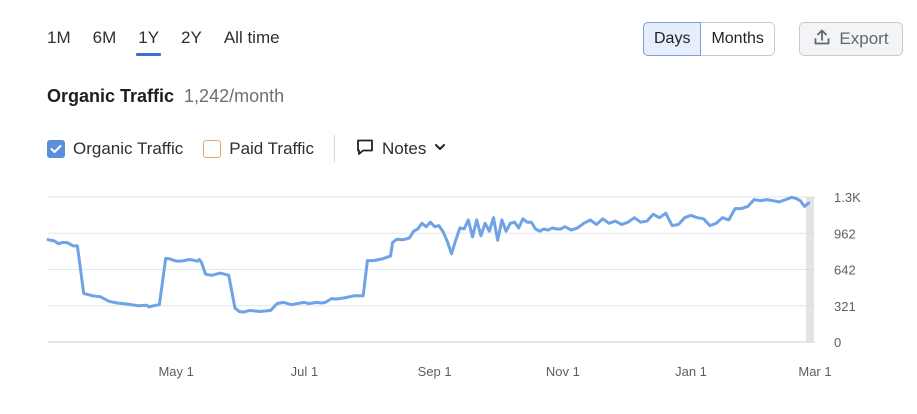 This screenshot has height=414, width=917. Describe the element at coordinates (845, 233) in the screenshot. I see `y-tick-label: 962` at that location.